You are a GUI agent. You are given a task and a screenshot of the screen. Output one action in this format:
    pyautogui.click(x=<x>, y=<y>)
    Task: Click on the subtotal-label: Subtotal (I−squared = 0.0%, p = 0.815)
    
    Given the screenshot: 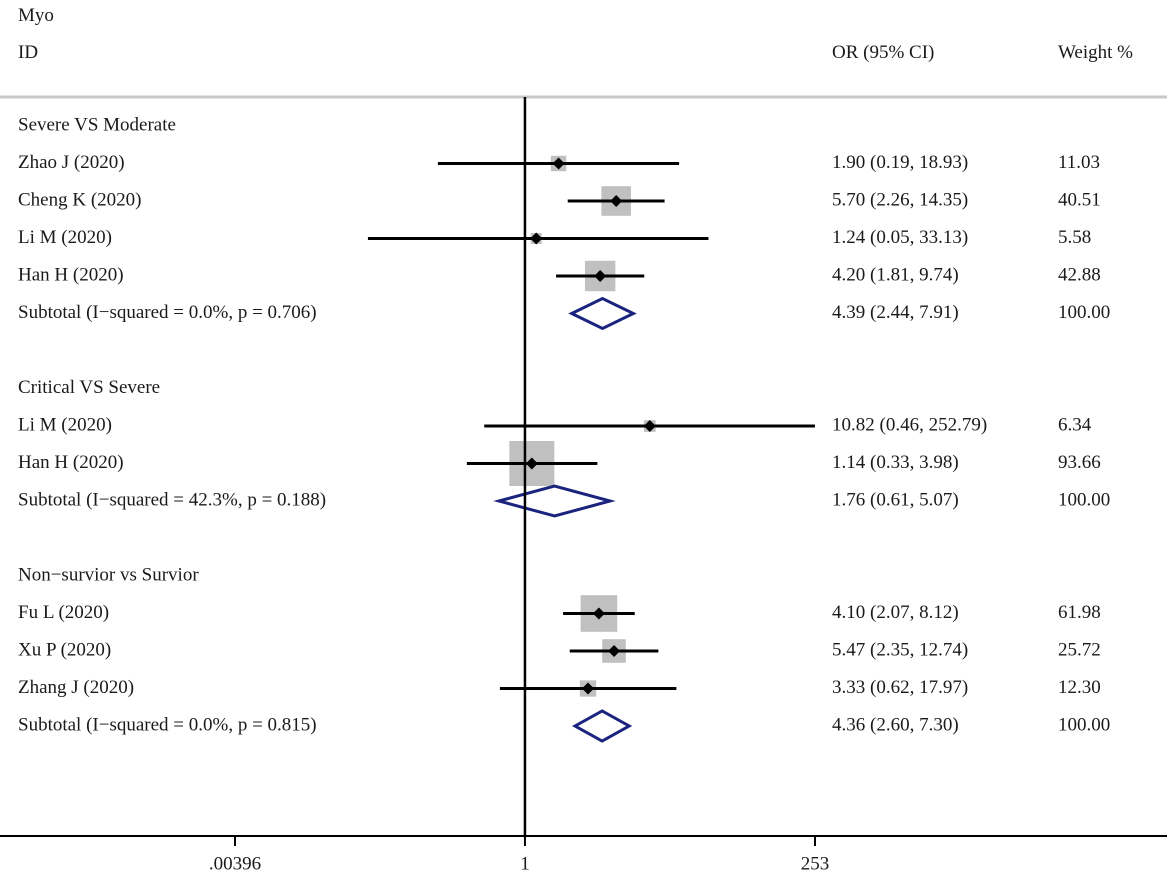 What is the action you would take?
    pyautogui.click(x=167, y=724)
    